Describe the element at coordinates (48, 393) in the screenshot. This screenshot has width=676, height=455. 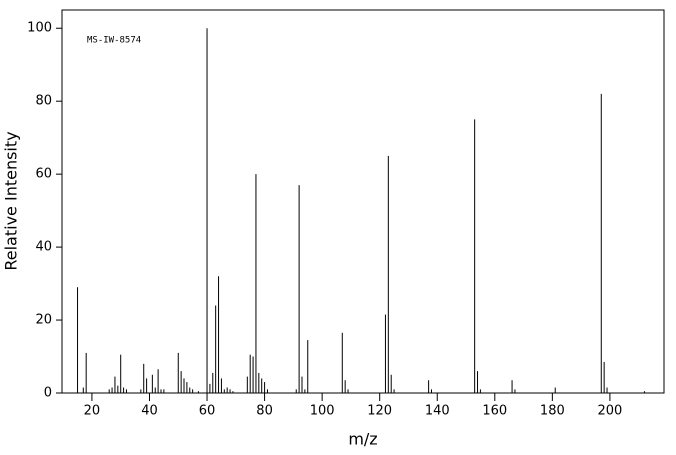
I see `y-tick-label: 0` at that location.